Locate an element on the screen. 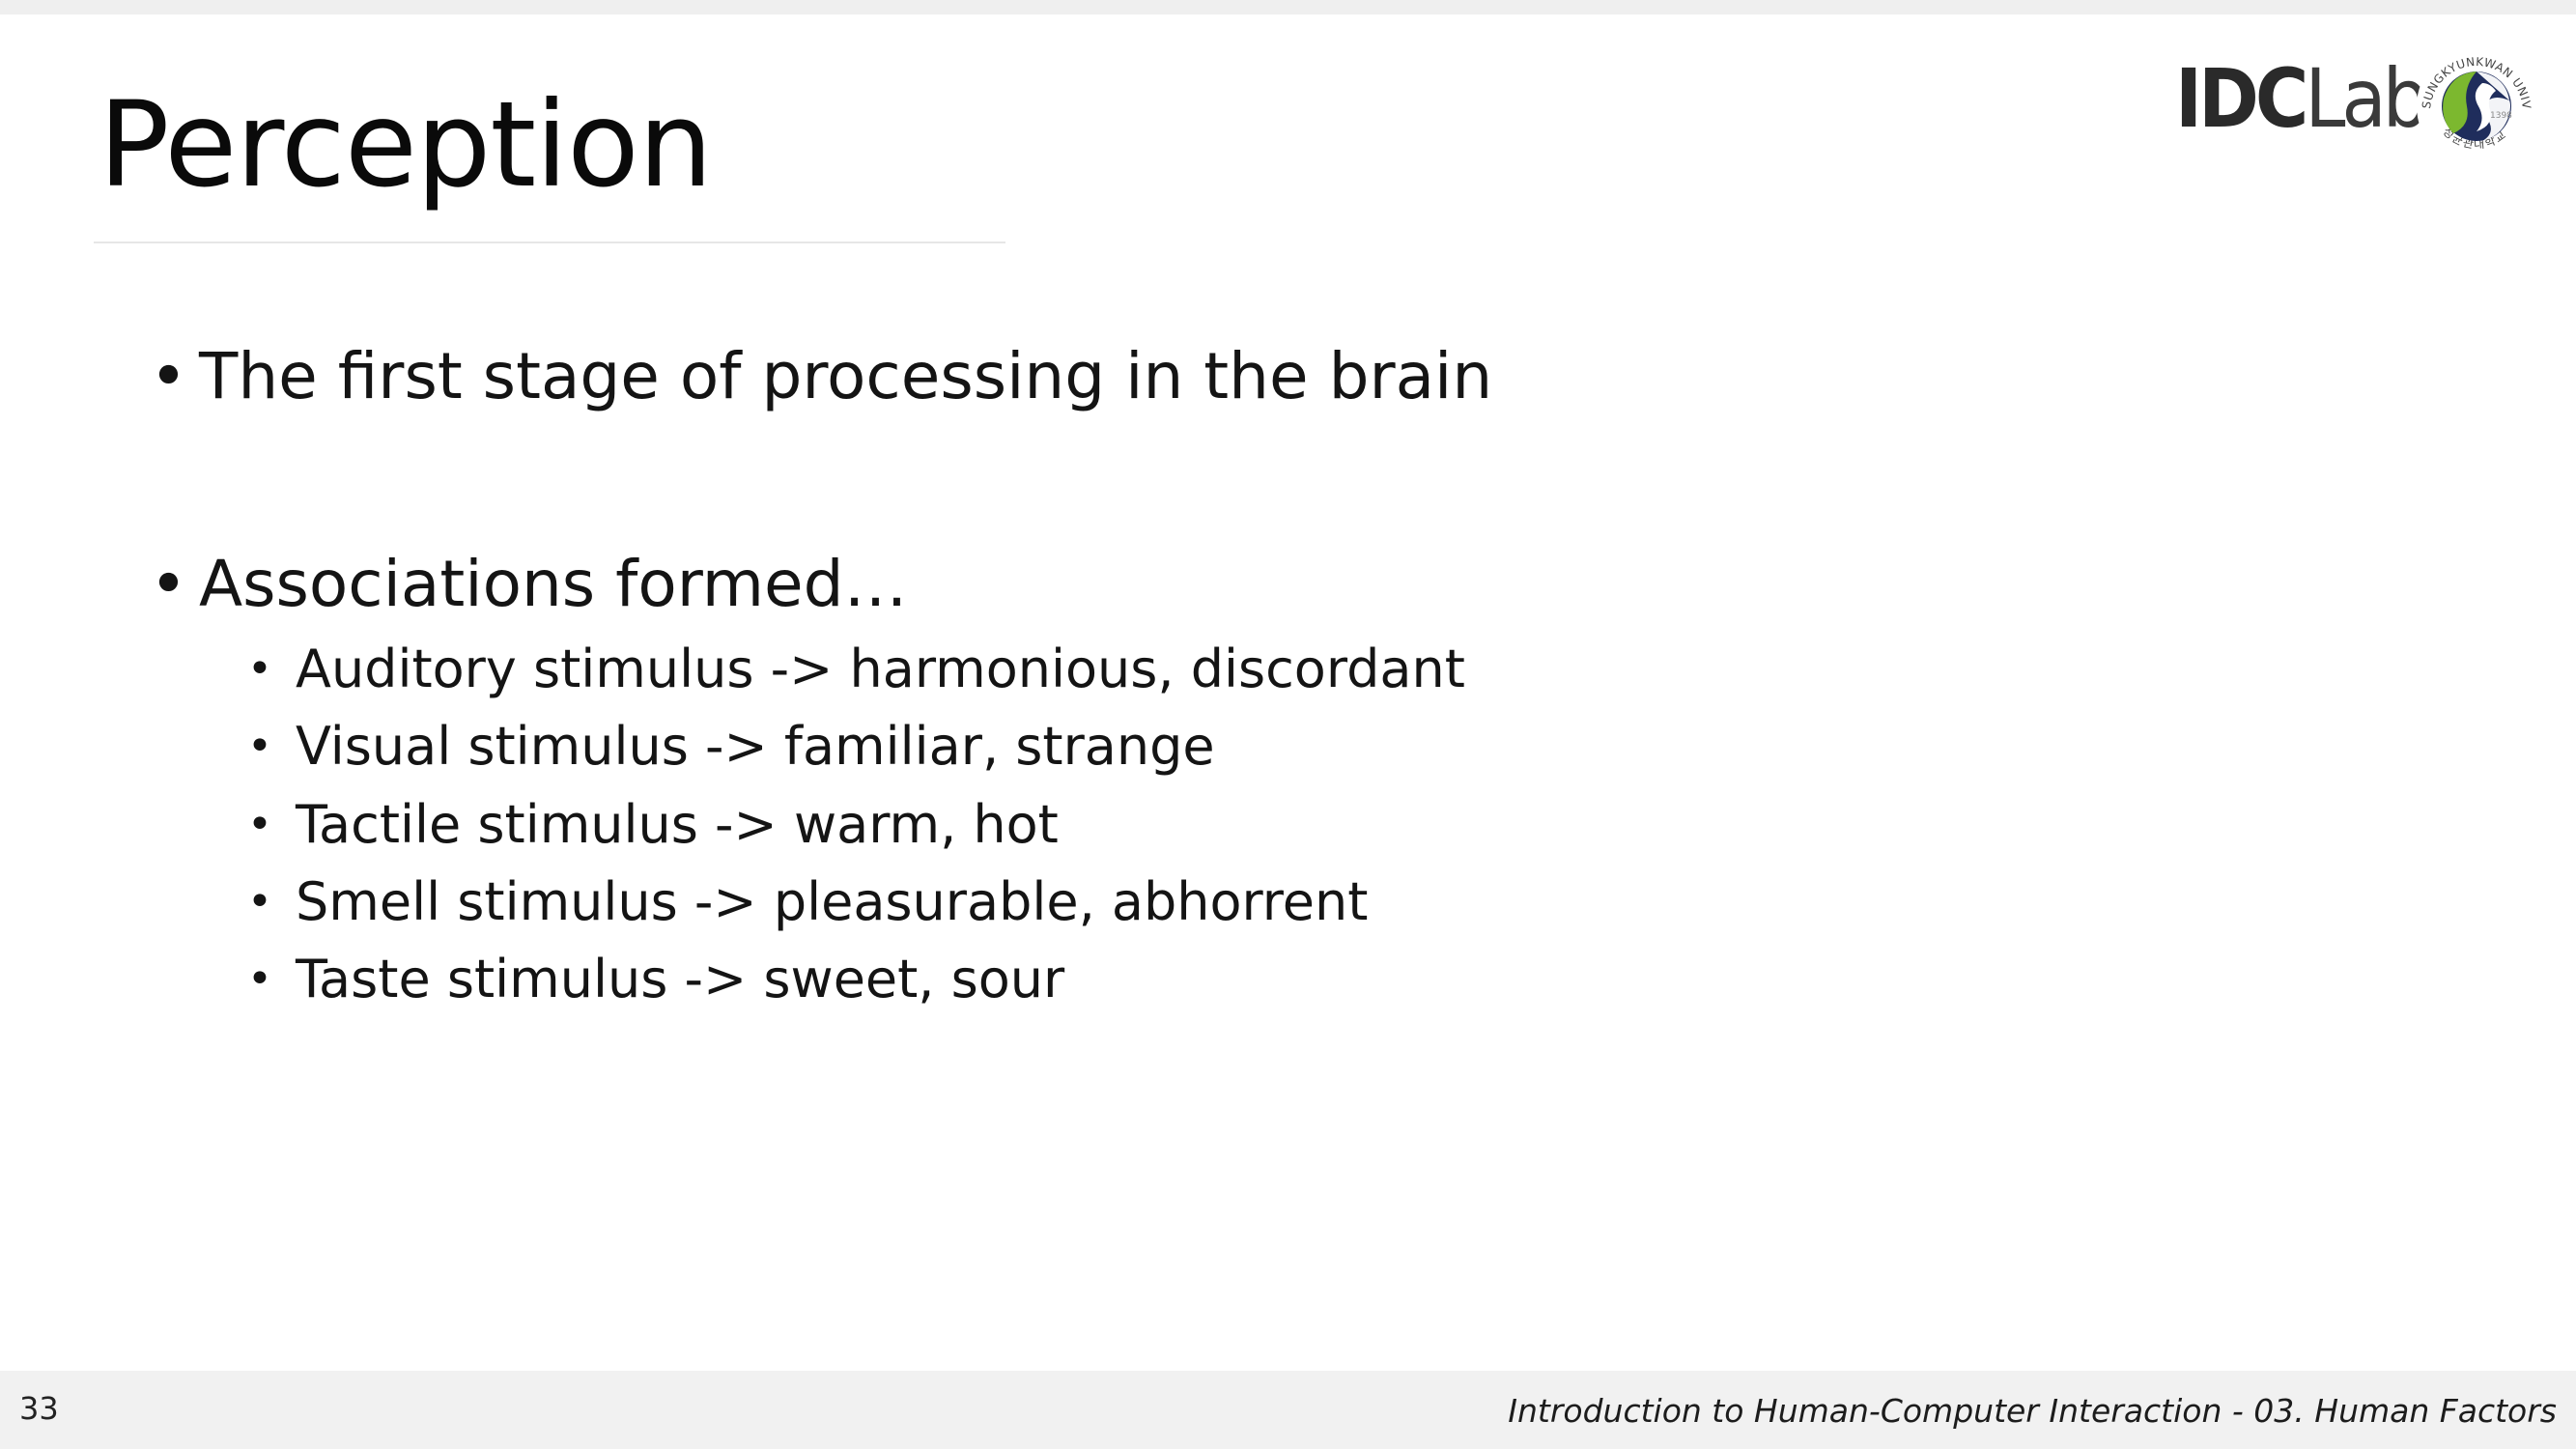 This screenshot has width=2576, height=1449. title-underline is located at coordinates (549, 242).